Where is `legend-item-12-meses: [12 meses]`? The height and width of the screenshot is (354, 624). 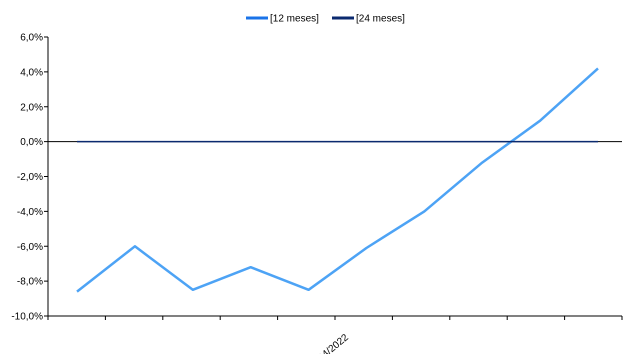 legend-item-12-meses: [12 meses] is located at coordinates (282, 19).